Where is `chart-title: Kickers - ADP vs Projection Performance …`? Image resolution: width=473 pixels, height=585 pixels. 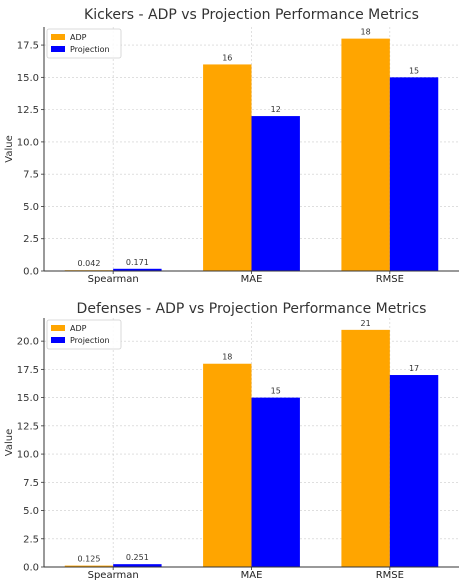 chart-title: Kickers - ADP vs Projection Performance … is located at coordinates (251, 15).